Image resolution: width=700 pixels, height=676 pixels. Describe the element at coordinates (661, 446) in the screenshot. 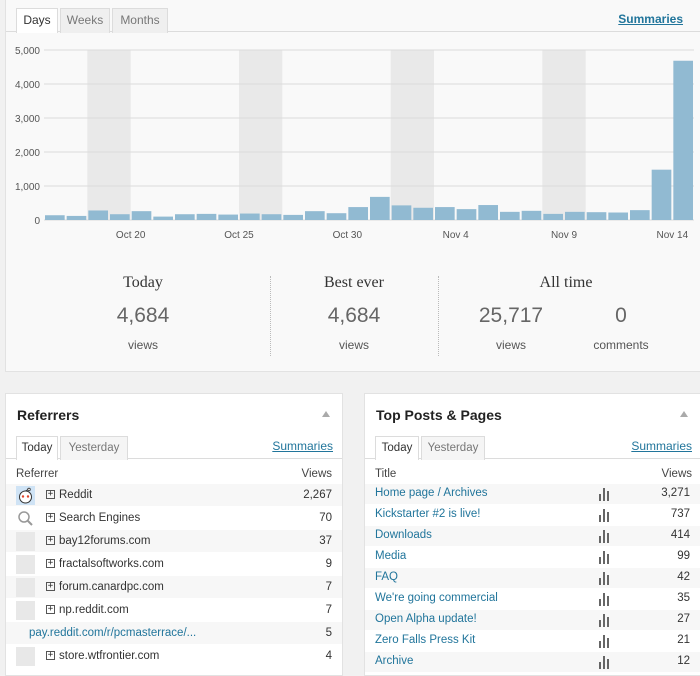

I see `top-posts-summaries-link: Summaries` at that location.